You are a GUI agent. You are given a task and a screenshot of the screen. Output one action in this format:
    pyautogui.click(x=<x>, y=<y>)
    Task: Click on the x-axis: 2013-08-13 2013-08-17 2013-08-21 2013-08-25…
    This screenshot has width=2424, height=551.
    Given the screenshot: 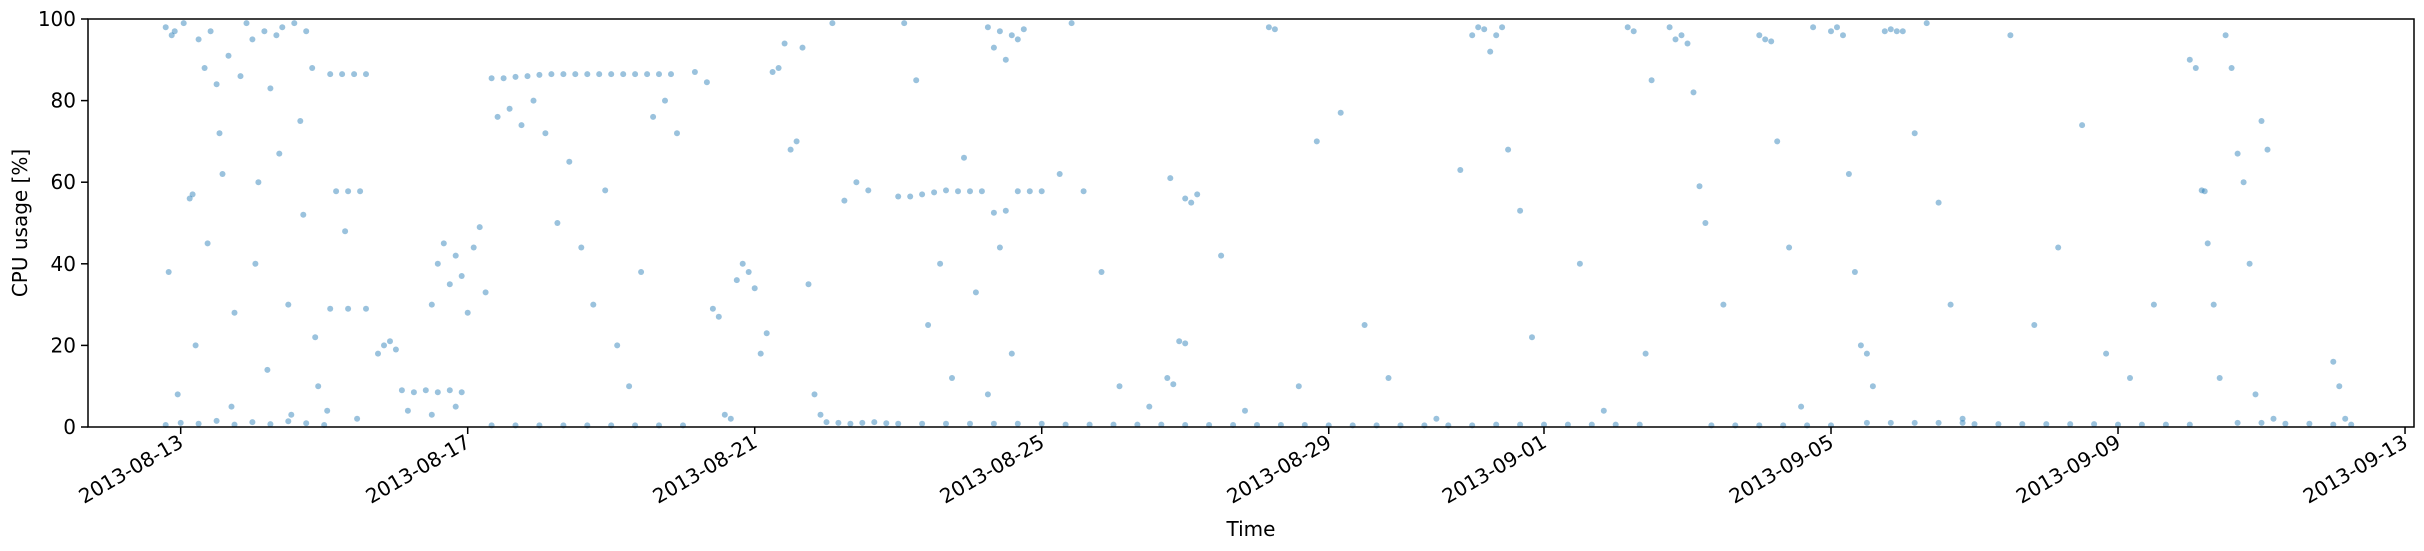 What is the action you would take?
    pyautogui.click(x=1243, y=467)
    